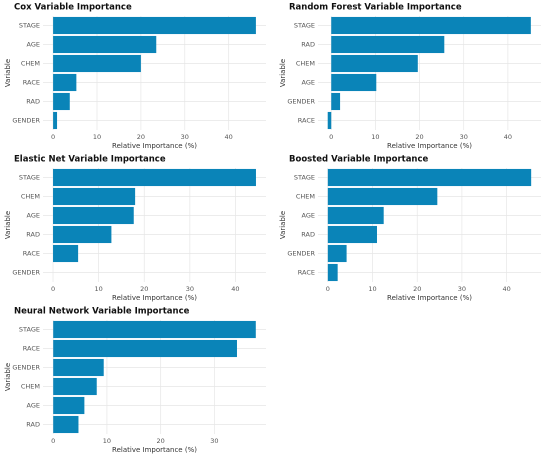 The width and height of the screenshot is (550, 455). What do you see at coordinates (359, 160) in the screenshot?
I see `chart-title: Boosted Variable Importance` at bounding box center [359, 160].